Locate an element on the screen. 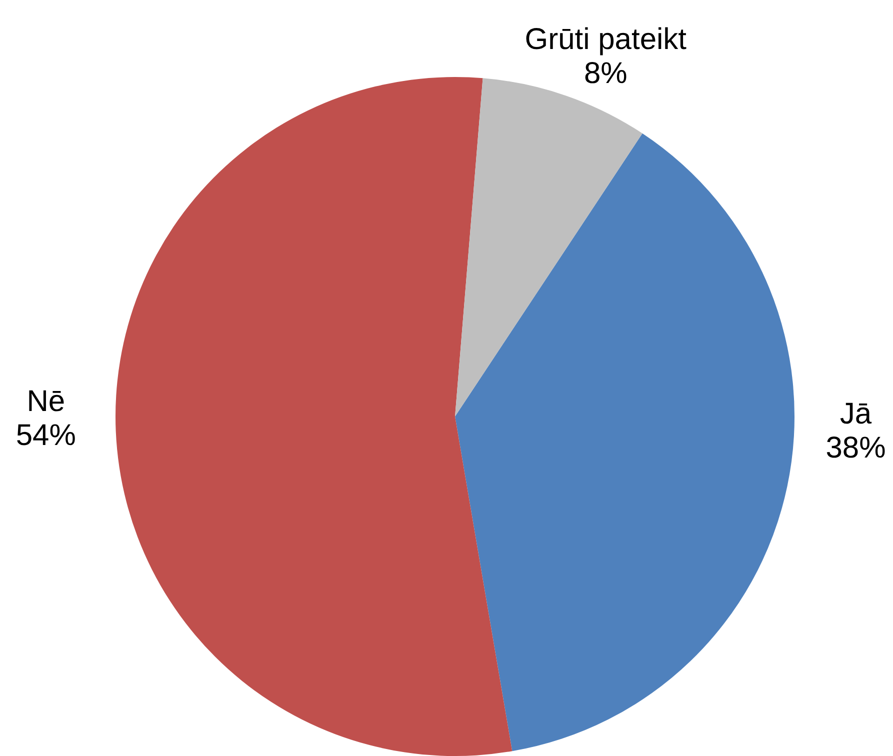 The width and height of the screenshot is (893, 756). data-label: 8% is located at coordinates (606, 73).